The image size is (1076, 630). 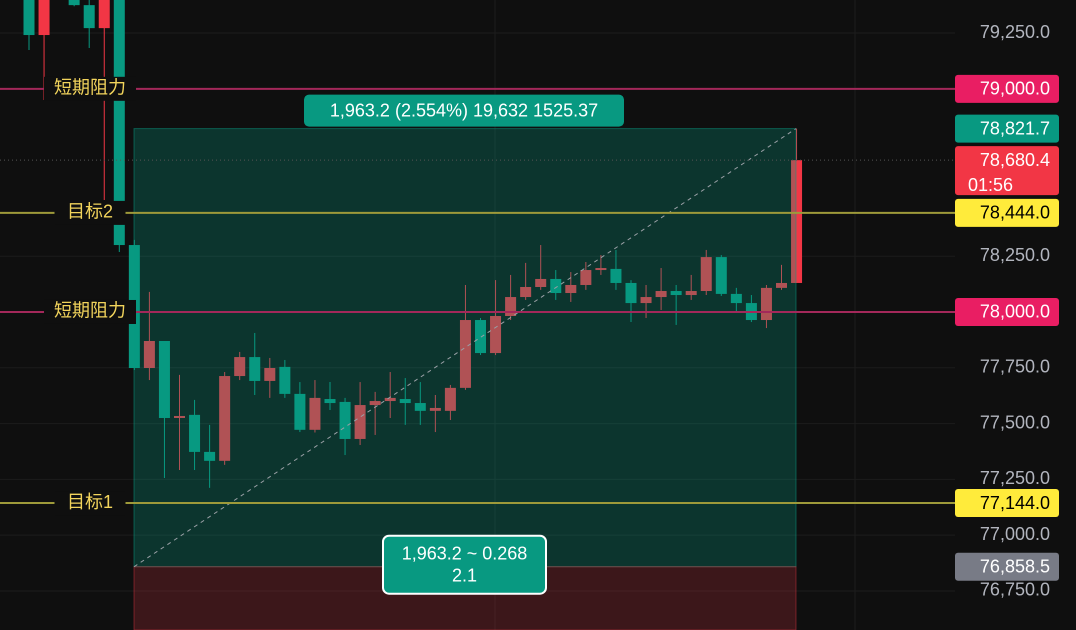 What do you see at coordinates (990, 185) in the screenshot?
I see `countdown: 01:56` at bounding box center [990, 185].